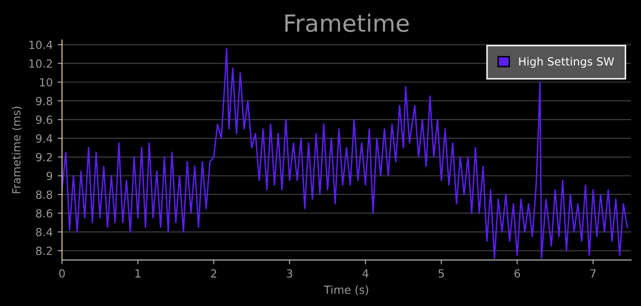  What do you see at coordinates (517, 273) in the screenshot?
I see `x-tick-label: 6` at bounding box center [517, 273].